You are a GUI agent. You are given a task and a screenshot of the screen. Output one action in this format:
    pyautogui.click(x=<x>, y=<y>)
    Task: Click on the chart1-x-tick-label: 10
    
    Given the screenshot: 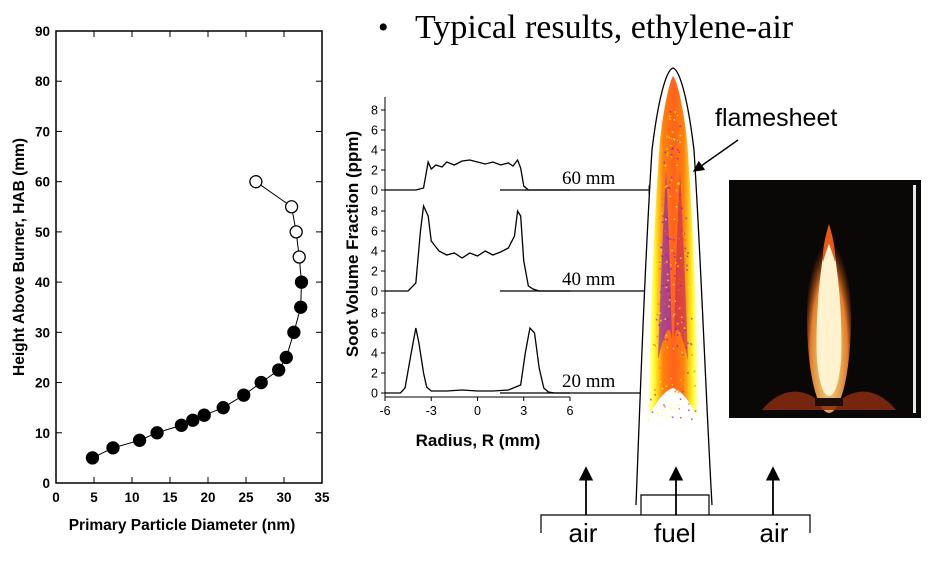 What is the action you would take?
    pyautogui.click(x=131, y=497)
    